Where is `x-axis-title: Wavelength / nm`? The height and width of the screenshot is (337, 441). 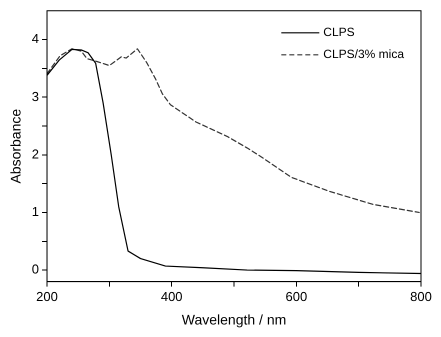 x-axis-title: Wavelength / nm is located at coordinates (234, 319).